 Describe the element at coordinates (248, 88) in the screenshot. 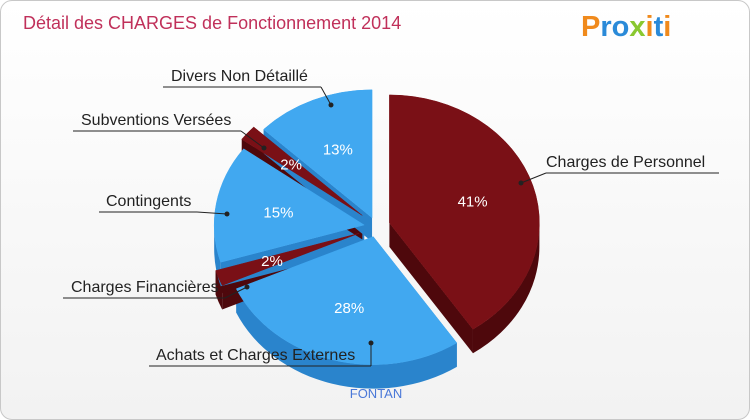

I see `category-label-group: Divers Non Détaillé` at that location.